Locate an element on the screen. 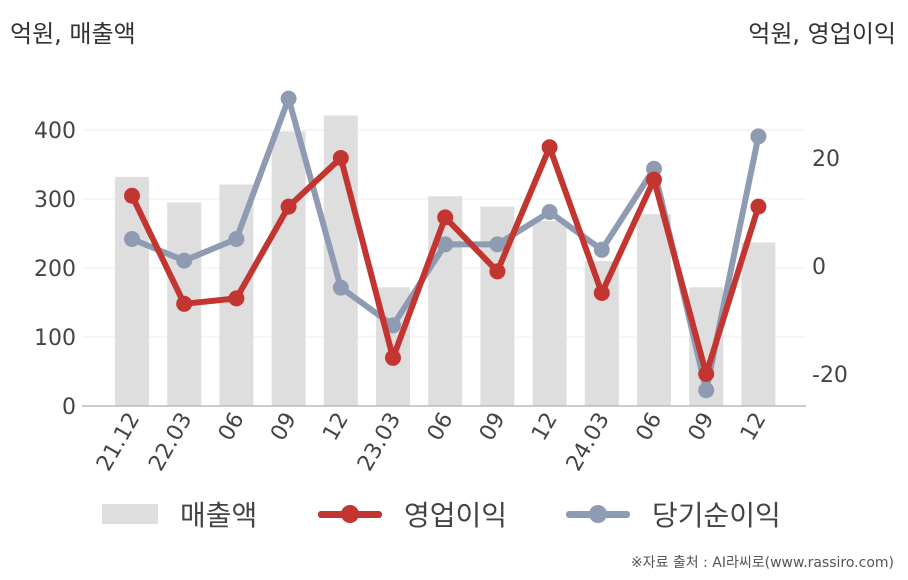  x-tick-label: 23.03 is located at coordinates (379, 442).